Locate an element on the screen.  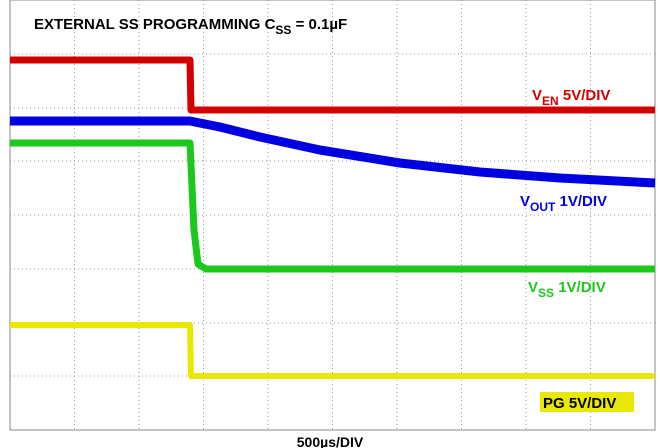
trace-pg is located at coordinates (332, 350).